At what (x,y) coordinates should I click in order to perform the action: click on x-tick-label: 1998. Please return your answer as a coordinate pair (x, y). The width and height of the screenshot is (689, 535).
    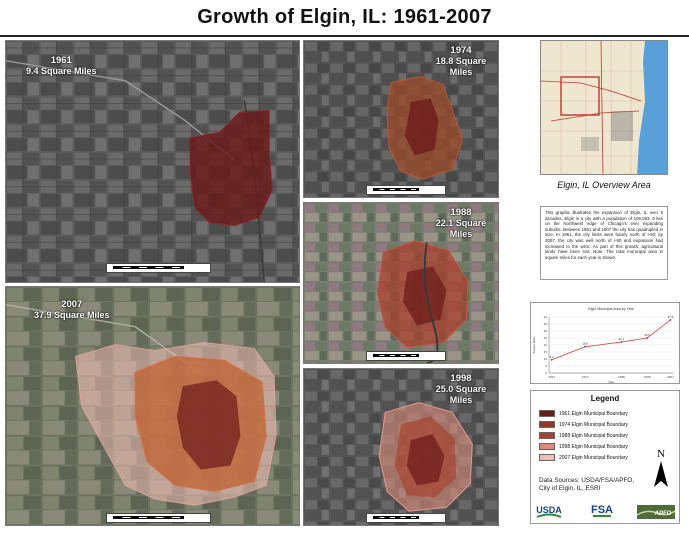
    Looking at the image, I should click on (647, 377).